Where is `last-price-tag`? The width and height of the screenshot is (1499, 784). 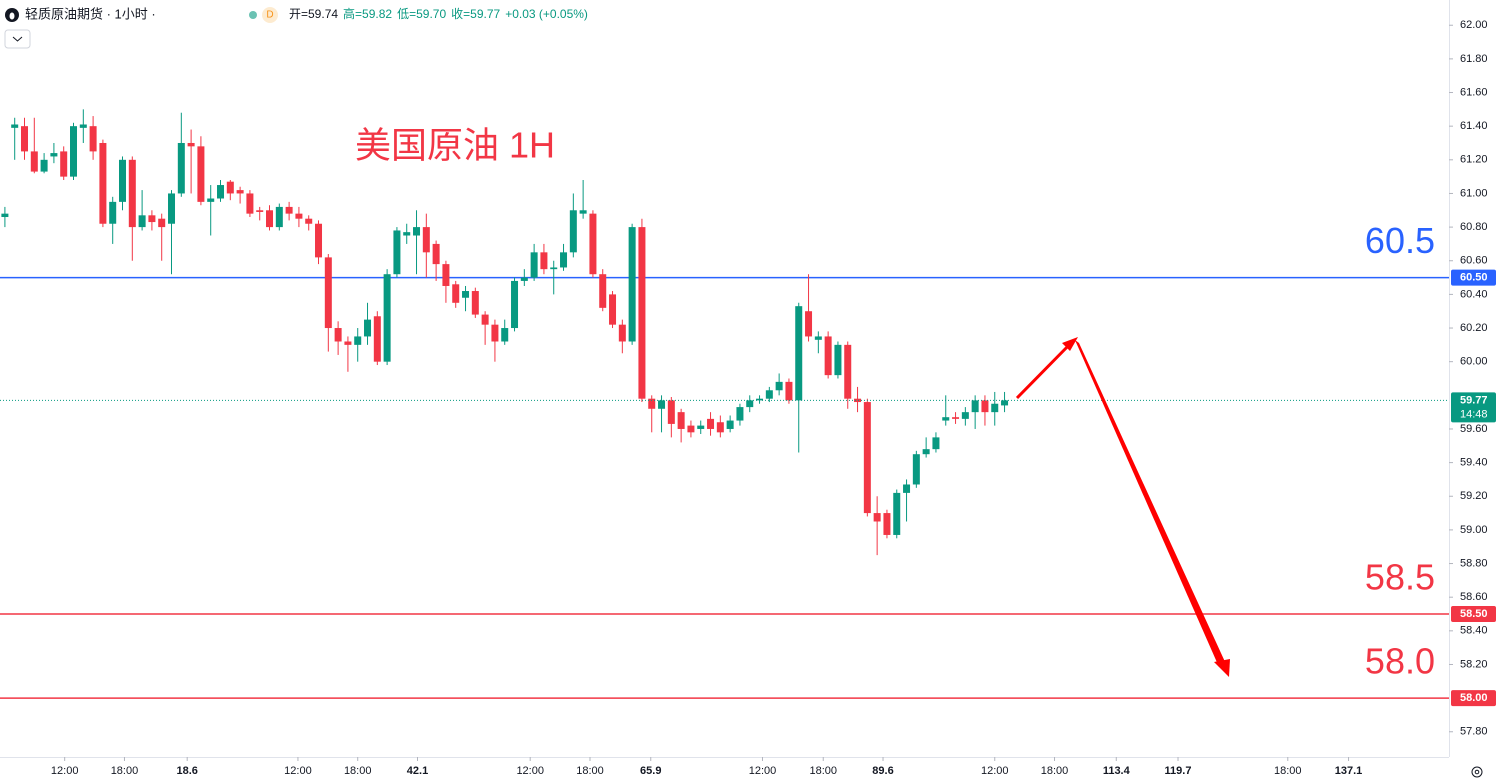
last-price-tag is located at coordinates (1473, 407).